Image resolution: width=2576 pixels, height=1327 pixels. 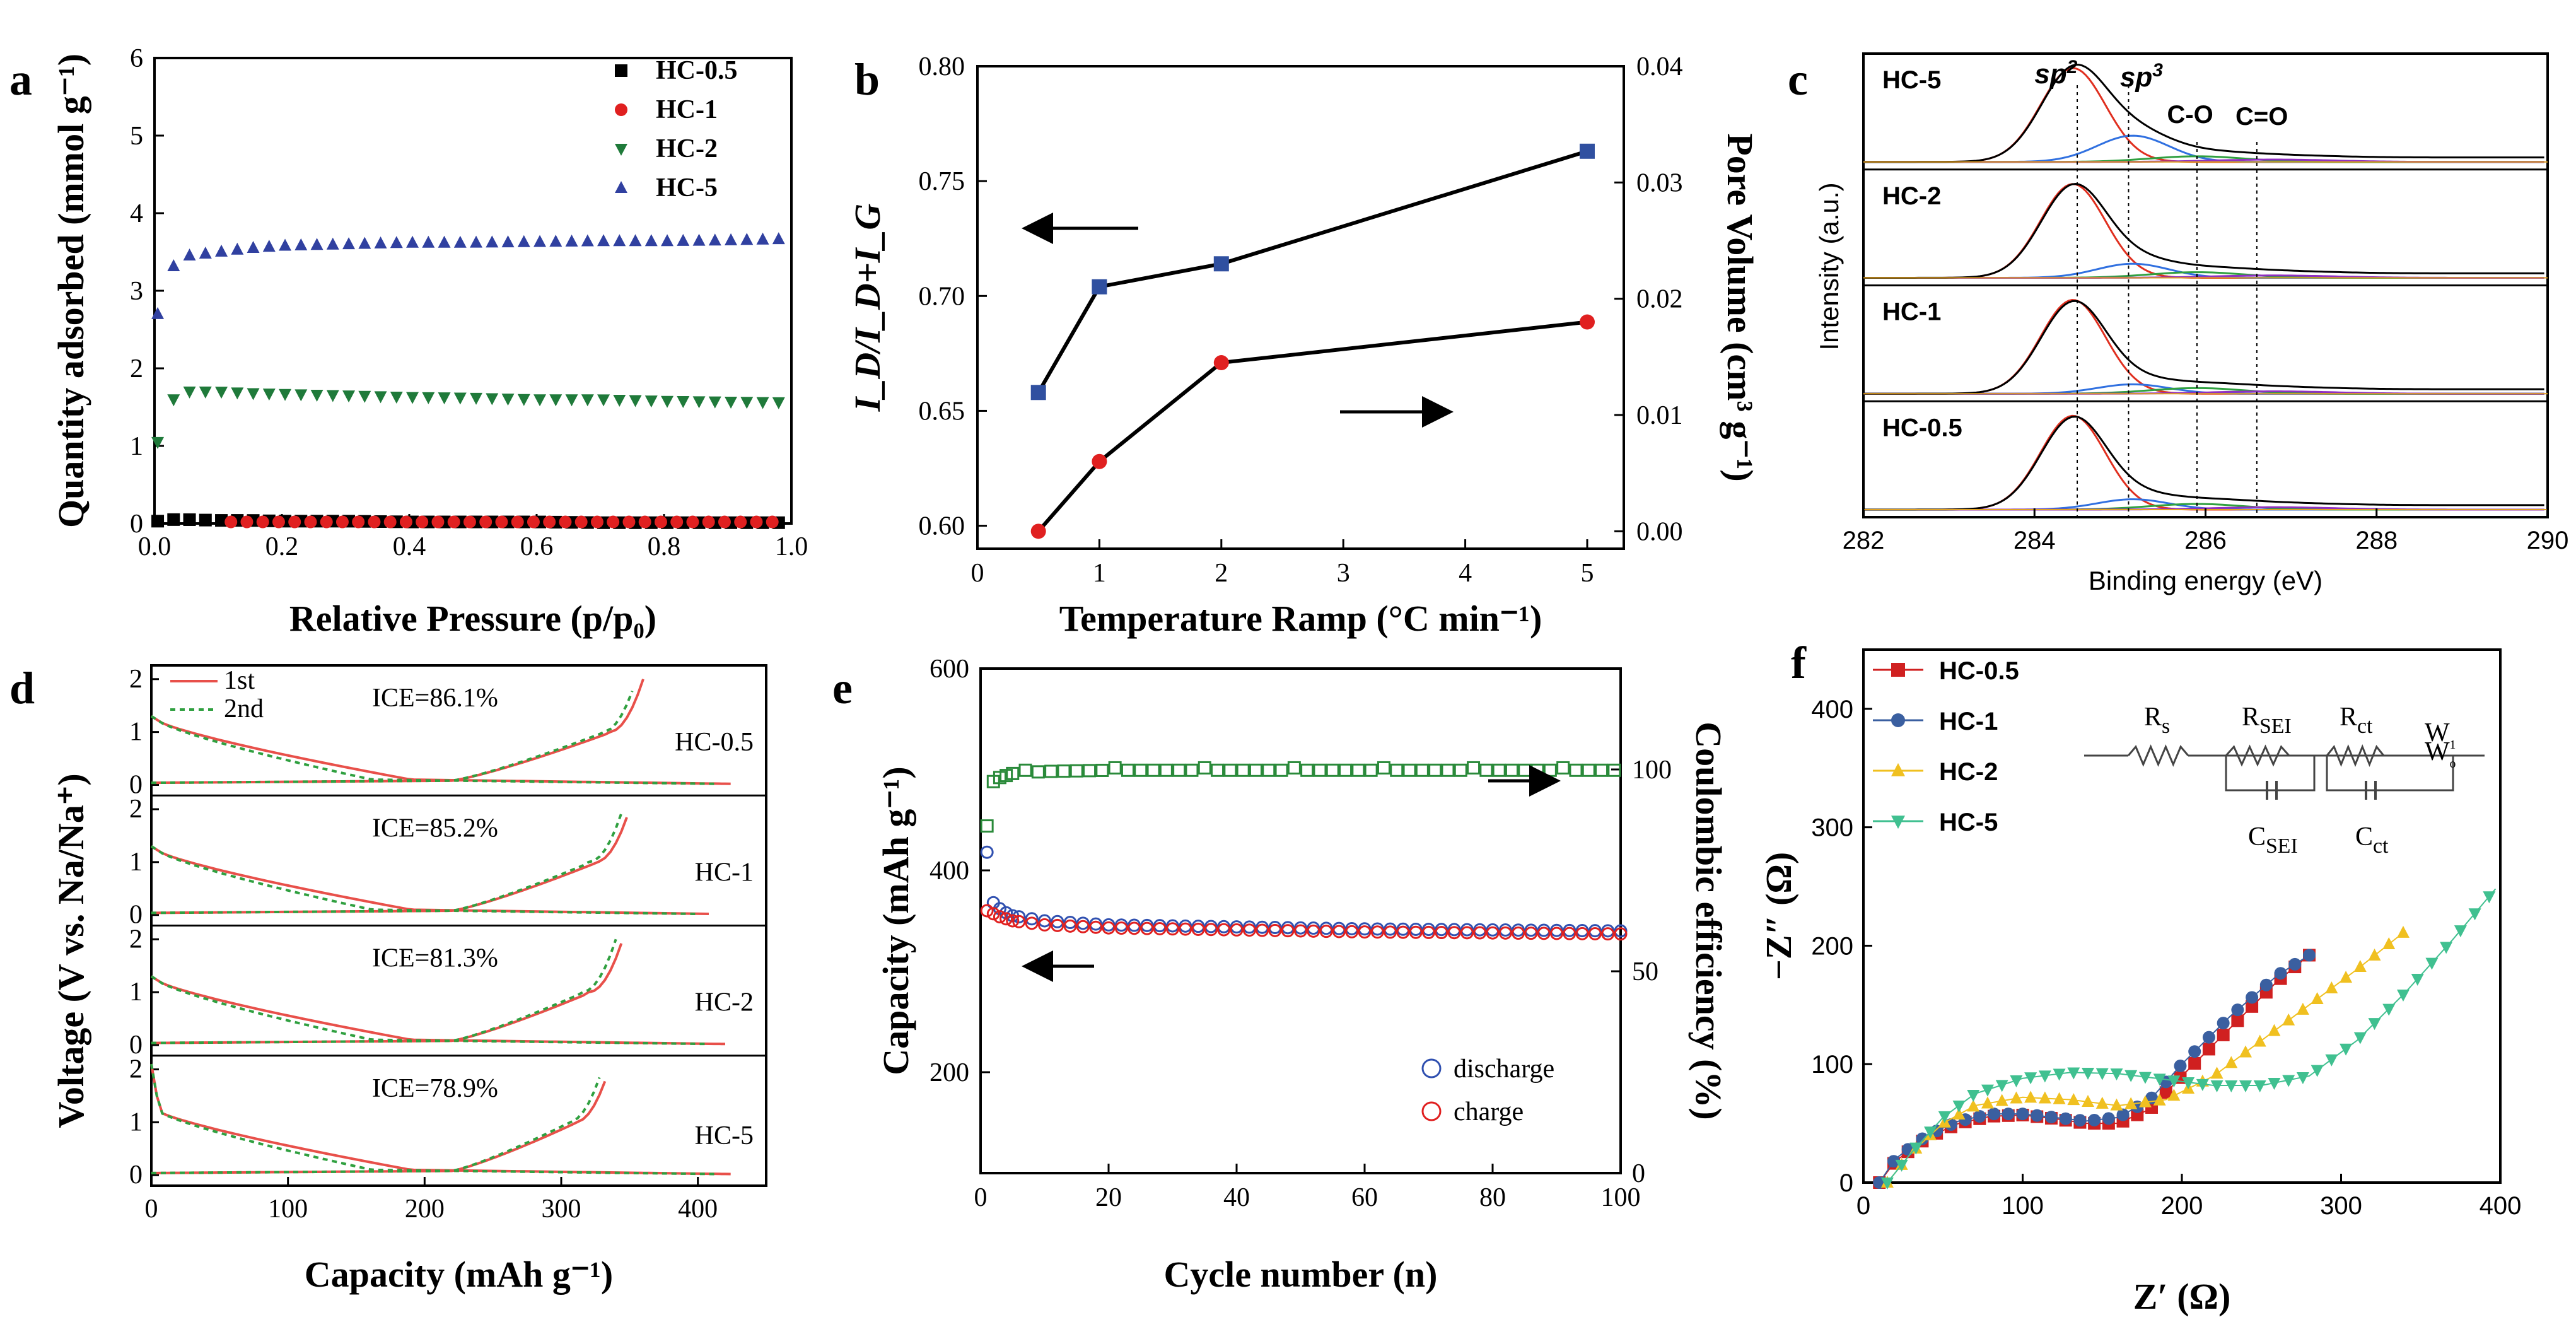 I want to click on resistor-rs-icon, so click(x=2158, y=755).